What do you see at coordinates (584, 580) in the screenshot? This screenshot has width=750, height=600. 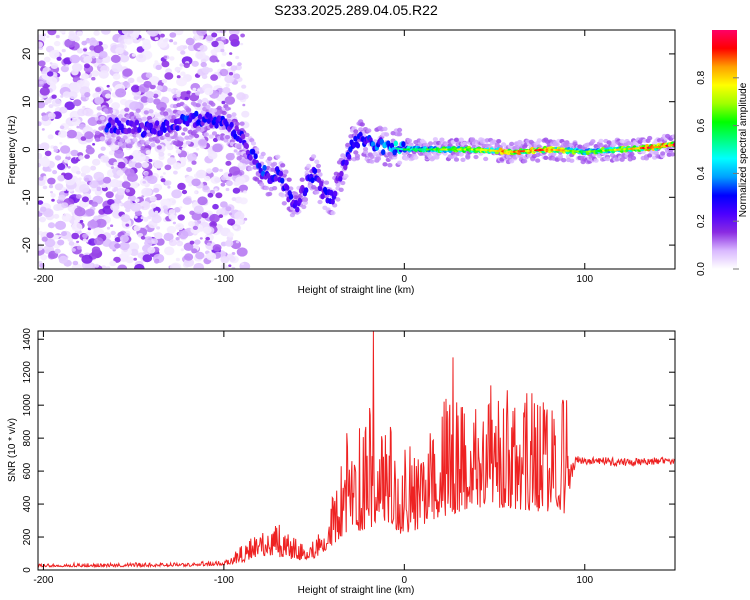 I see `snr-x-tick-label: 100` at bounding box center [584, 580].